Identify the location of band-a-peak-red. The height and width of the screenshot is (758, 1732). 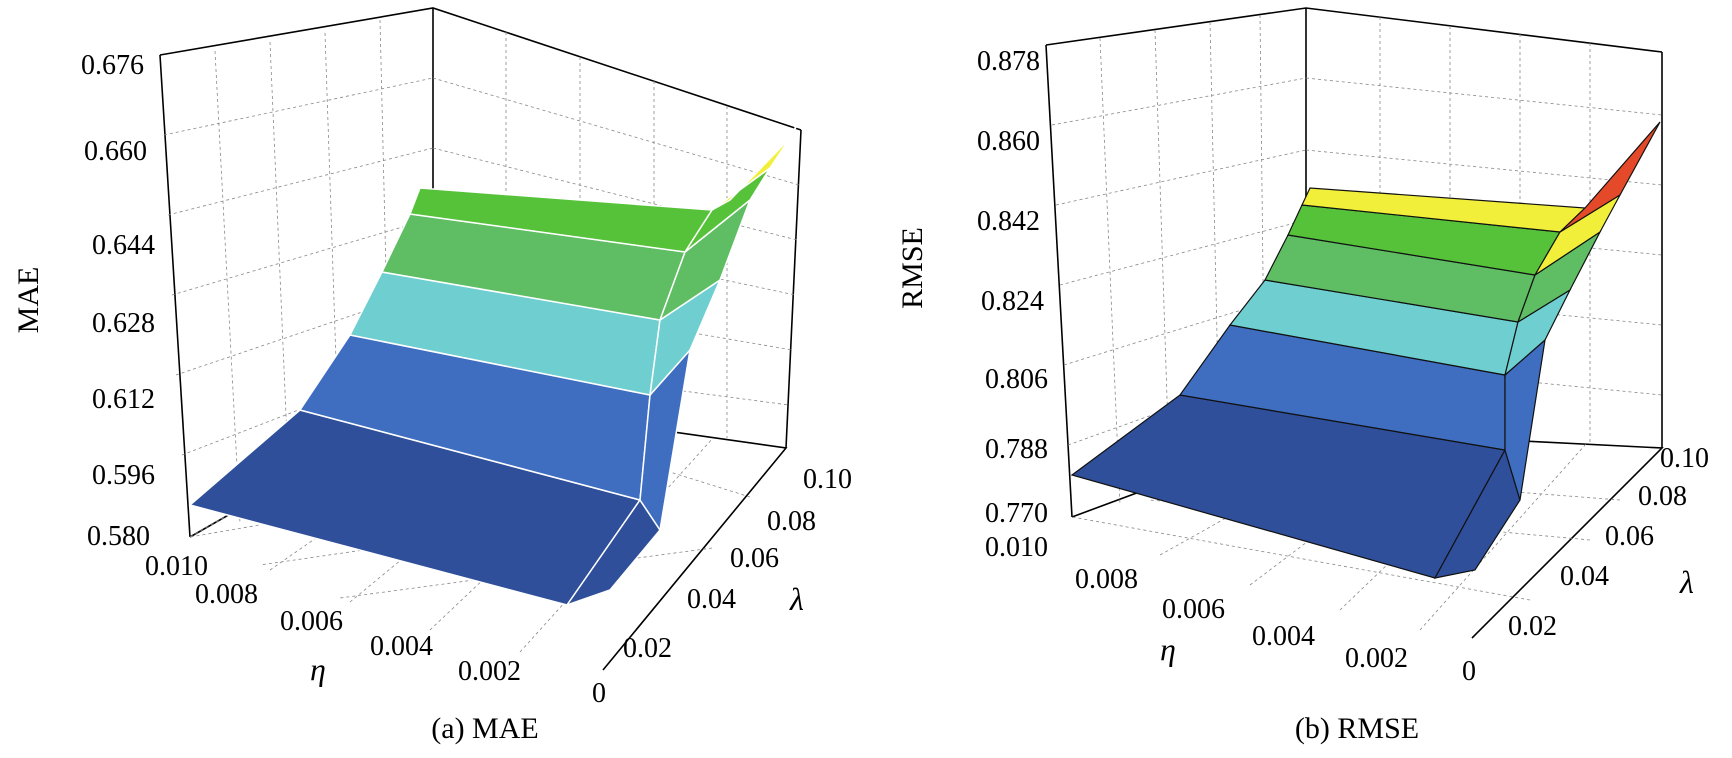
(795, 128).